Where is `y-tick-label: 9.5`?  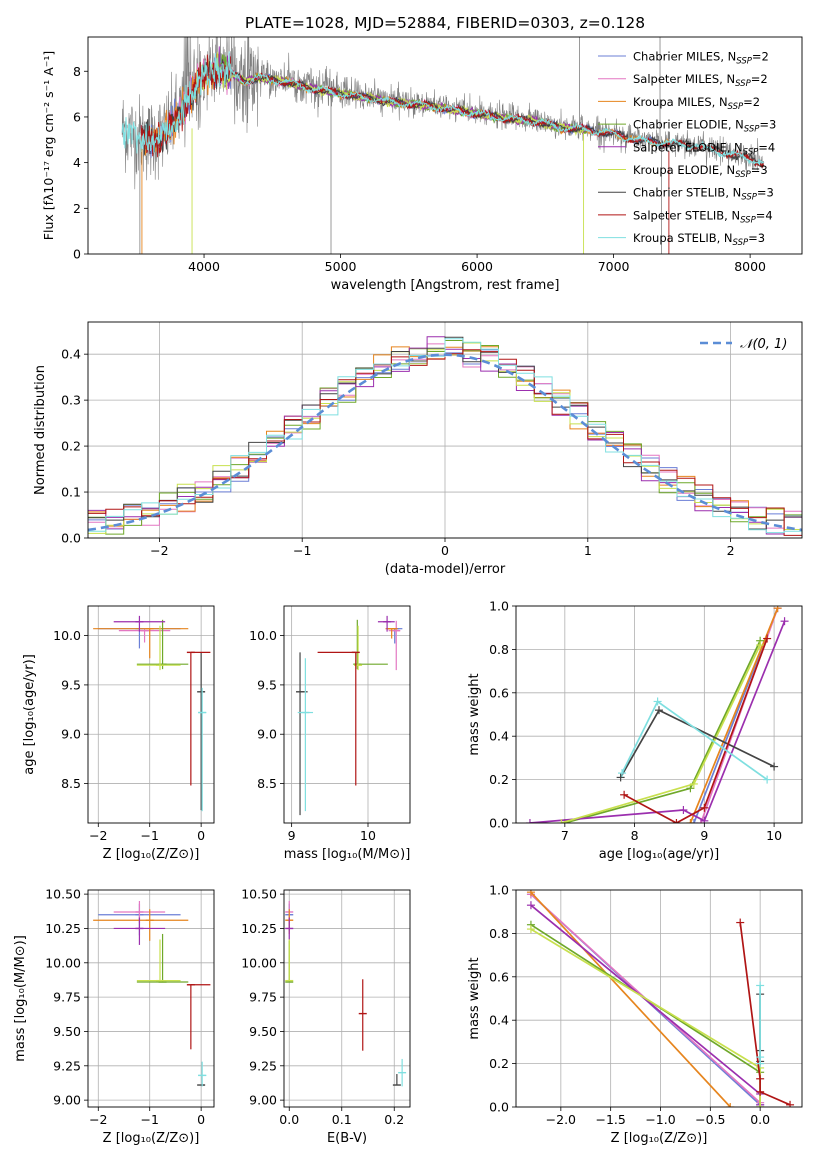
y-tick-label: 9.5 is located at coordinates (267, 684).